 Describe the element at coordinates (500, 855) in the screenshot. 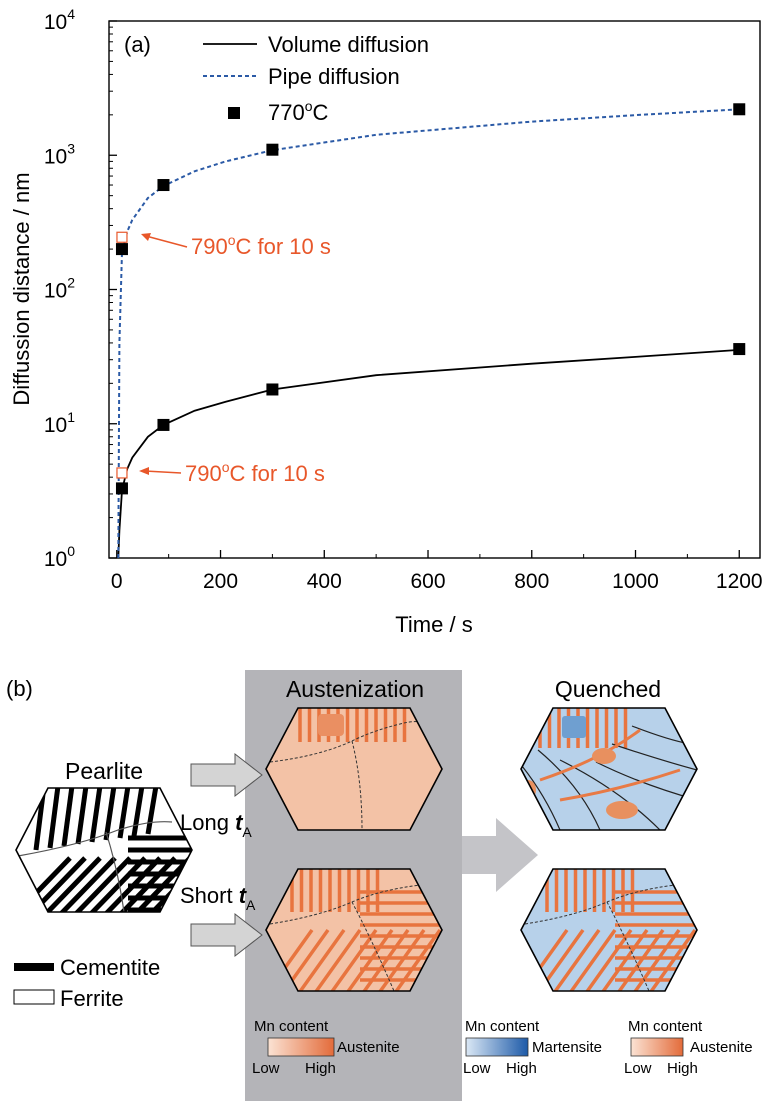

I see `arrow-quench` at that location.